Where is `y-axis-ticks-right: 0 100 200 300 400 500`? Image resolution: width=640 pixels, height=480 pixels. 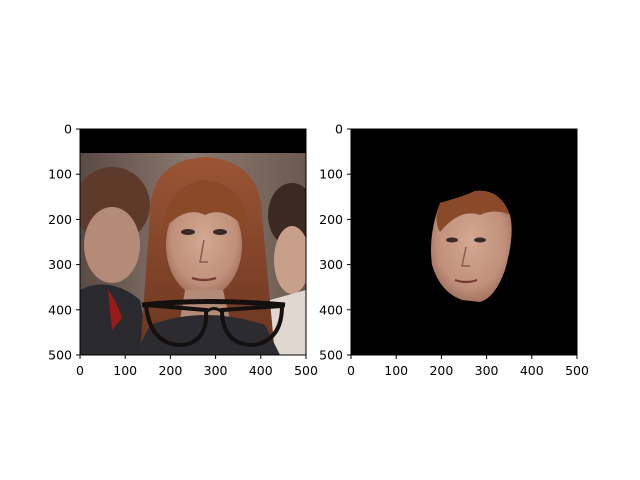 y-axis-ticks-right: 0 100 200 300 400 500 is located at coordinates (335, 242).